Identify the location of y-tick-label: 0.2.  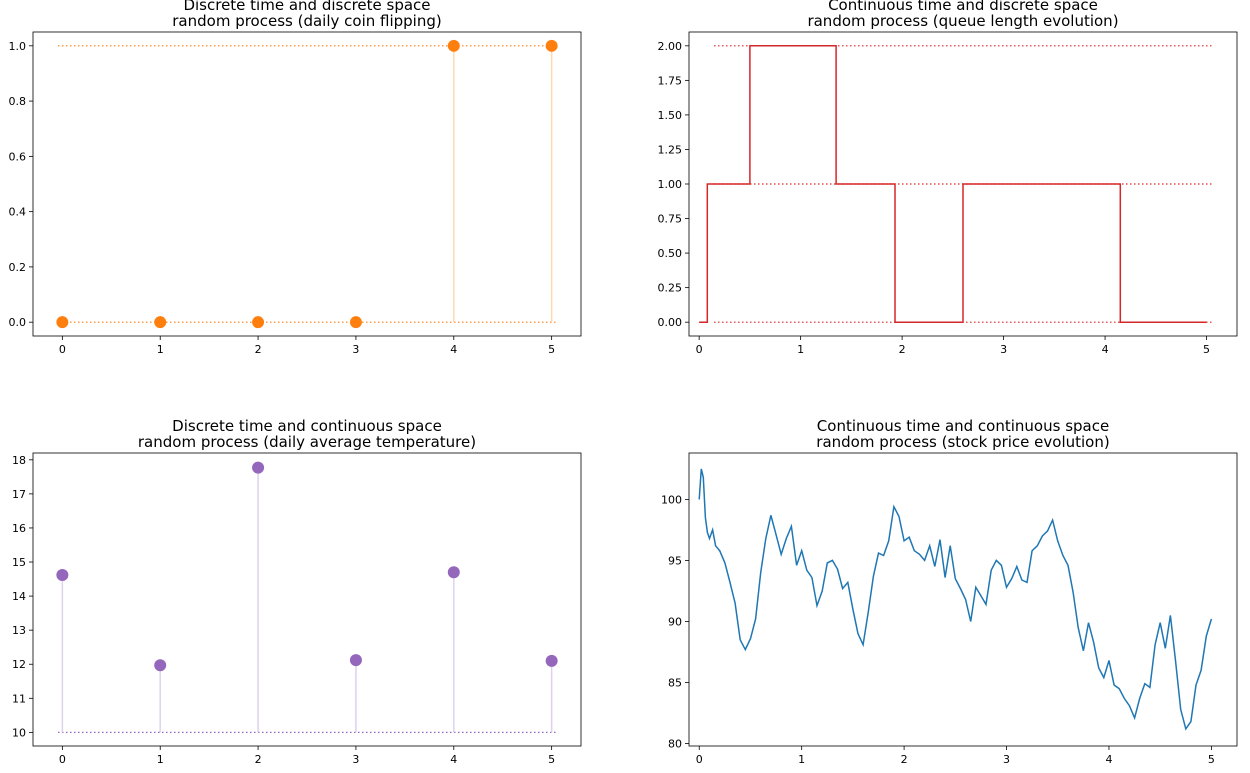
(18, 267).